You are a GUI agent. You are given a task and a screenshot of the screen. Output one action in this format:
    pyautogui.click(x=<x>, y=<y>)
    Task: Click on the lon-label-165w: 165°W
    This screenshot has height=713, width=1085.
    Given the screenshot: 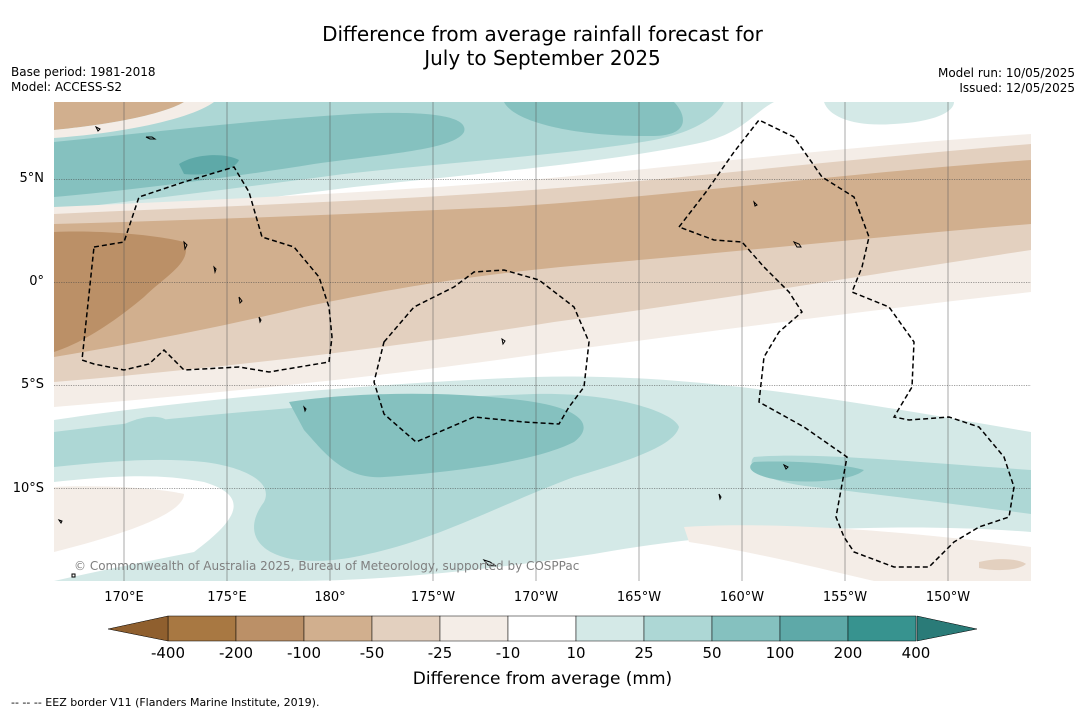 What is the action you would take?
    pyautogui.click(x=639, y=597)
    